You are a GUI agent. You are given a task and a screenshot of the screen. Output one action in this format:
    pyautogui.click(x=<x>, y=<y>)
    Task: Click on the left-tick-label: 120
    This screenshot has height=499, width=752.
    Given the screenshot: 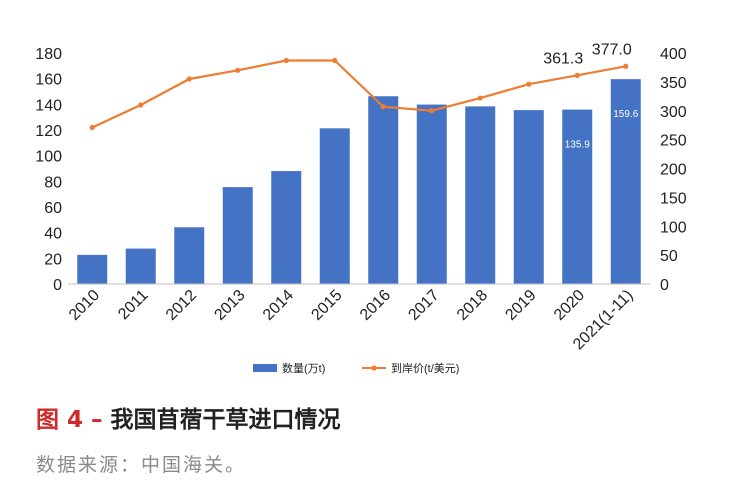 What is the action you would take?
    pyautogui.click(x=48, y=131)
    